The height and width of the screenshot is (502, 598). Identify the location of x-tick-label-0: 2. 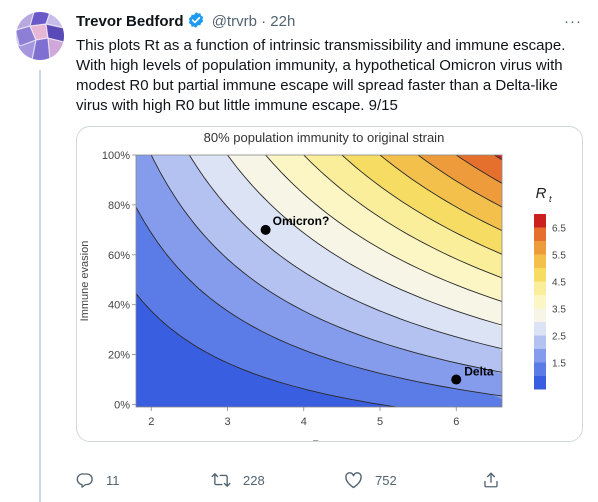
(151, 422).